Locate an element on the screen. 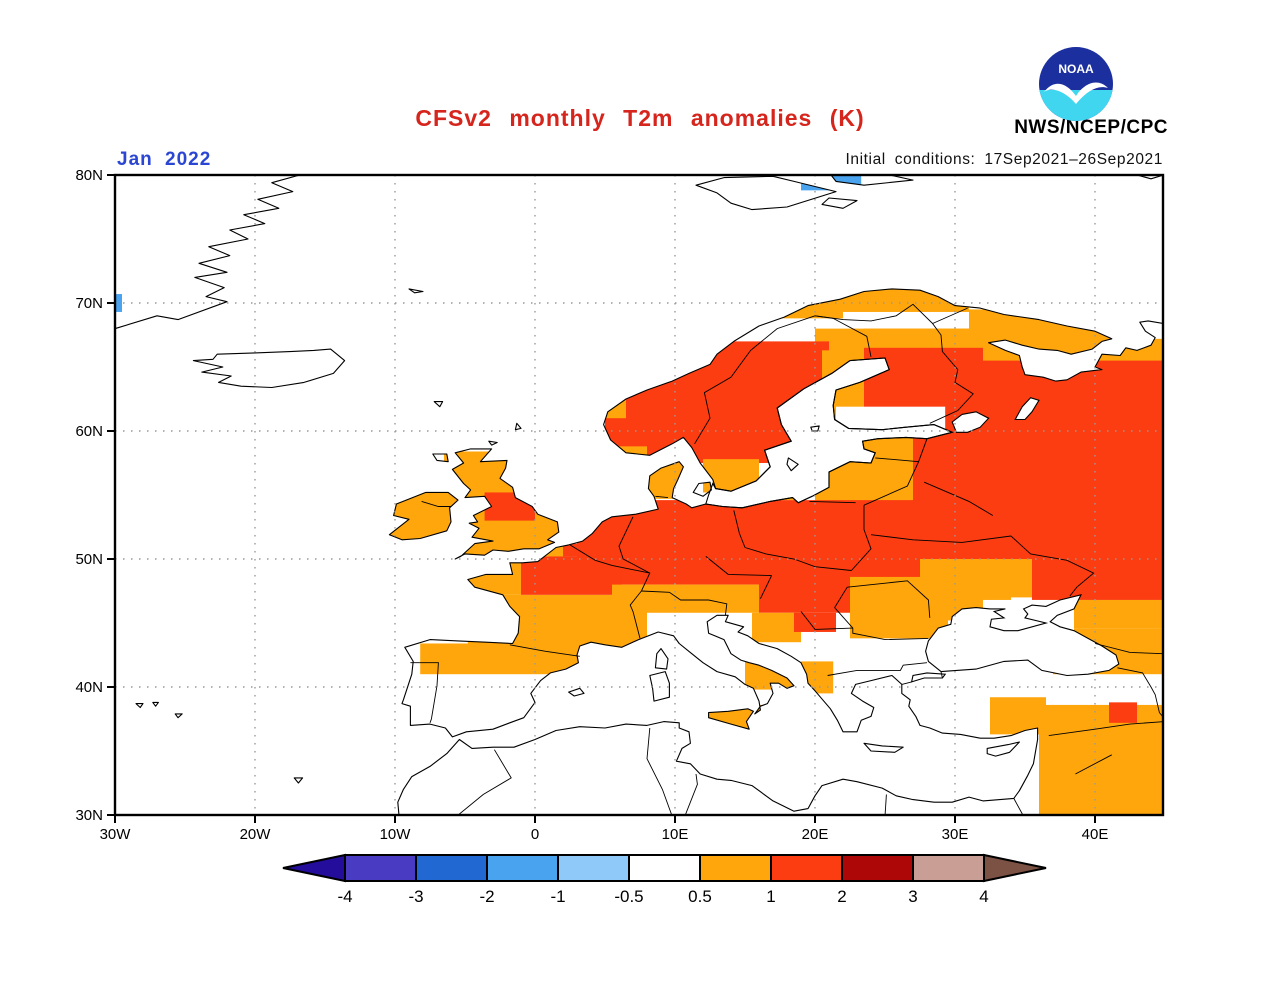 The image size is (1280, 989). axis-tick-label: 0 is located at coordinates (535, 834).